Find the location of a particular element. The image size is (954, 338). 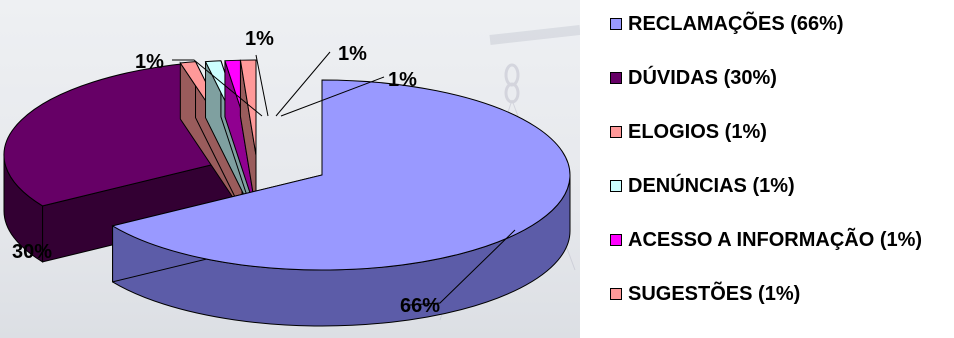

legend-label: DÚVIDAS (30%) is located at coordinates (702, 78).